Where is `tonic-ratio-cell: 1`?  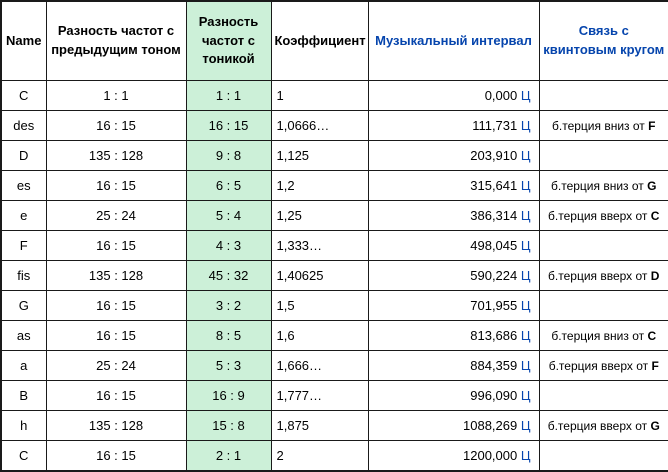
tonic-ratio-cell: 1 is located at coordinates (228, 95).